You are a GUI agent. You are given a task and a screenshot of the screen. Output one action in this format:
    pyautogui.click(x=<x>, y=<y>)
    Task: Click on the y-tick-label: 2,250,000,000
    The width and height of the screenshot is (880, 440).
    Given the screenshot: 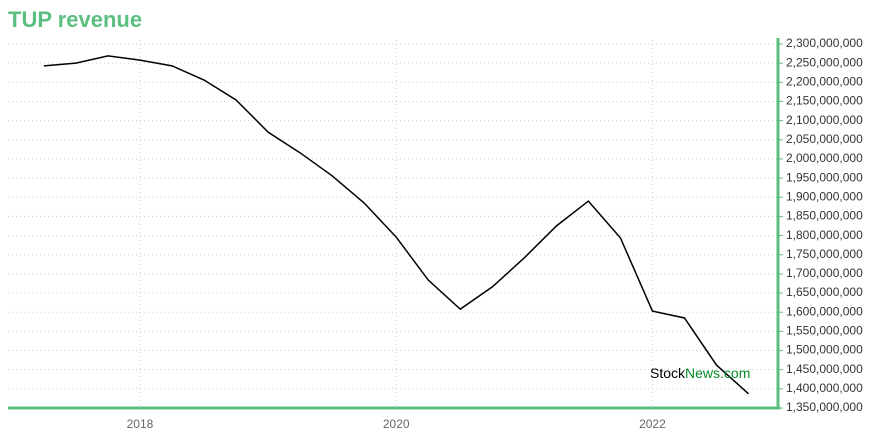 What is the action you would take?
    pyautogui.click(x=824, y=62)
    